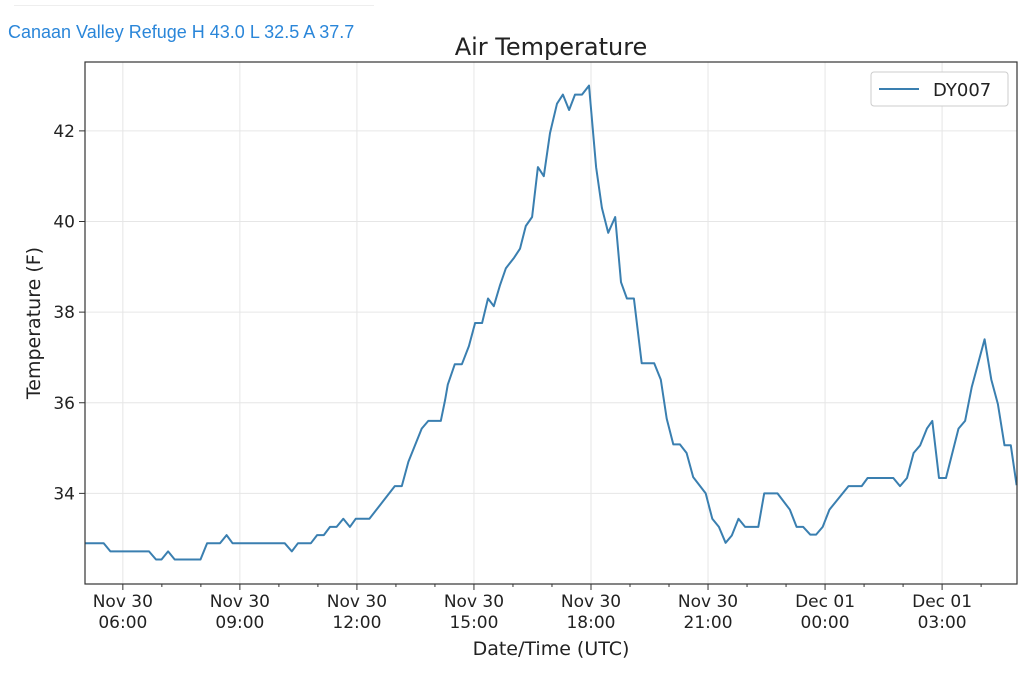 This screenshot has height=676, width=1024. What do you see at coordinates (34, 323) in the screenshot?
I see `y-axis-label: Temperature (F)` at bounding box center [34, 323].